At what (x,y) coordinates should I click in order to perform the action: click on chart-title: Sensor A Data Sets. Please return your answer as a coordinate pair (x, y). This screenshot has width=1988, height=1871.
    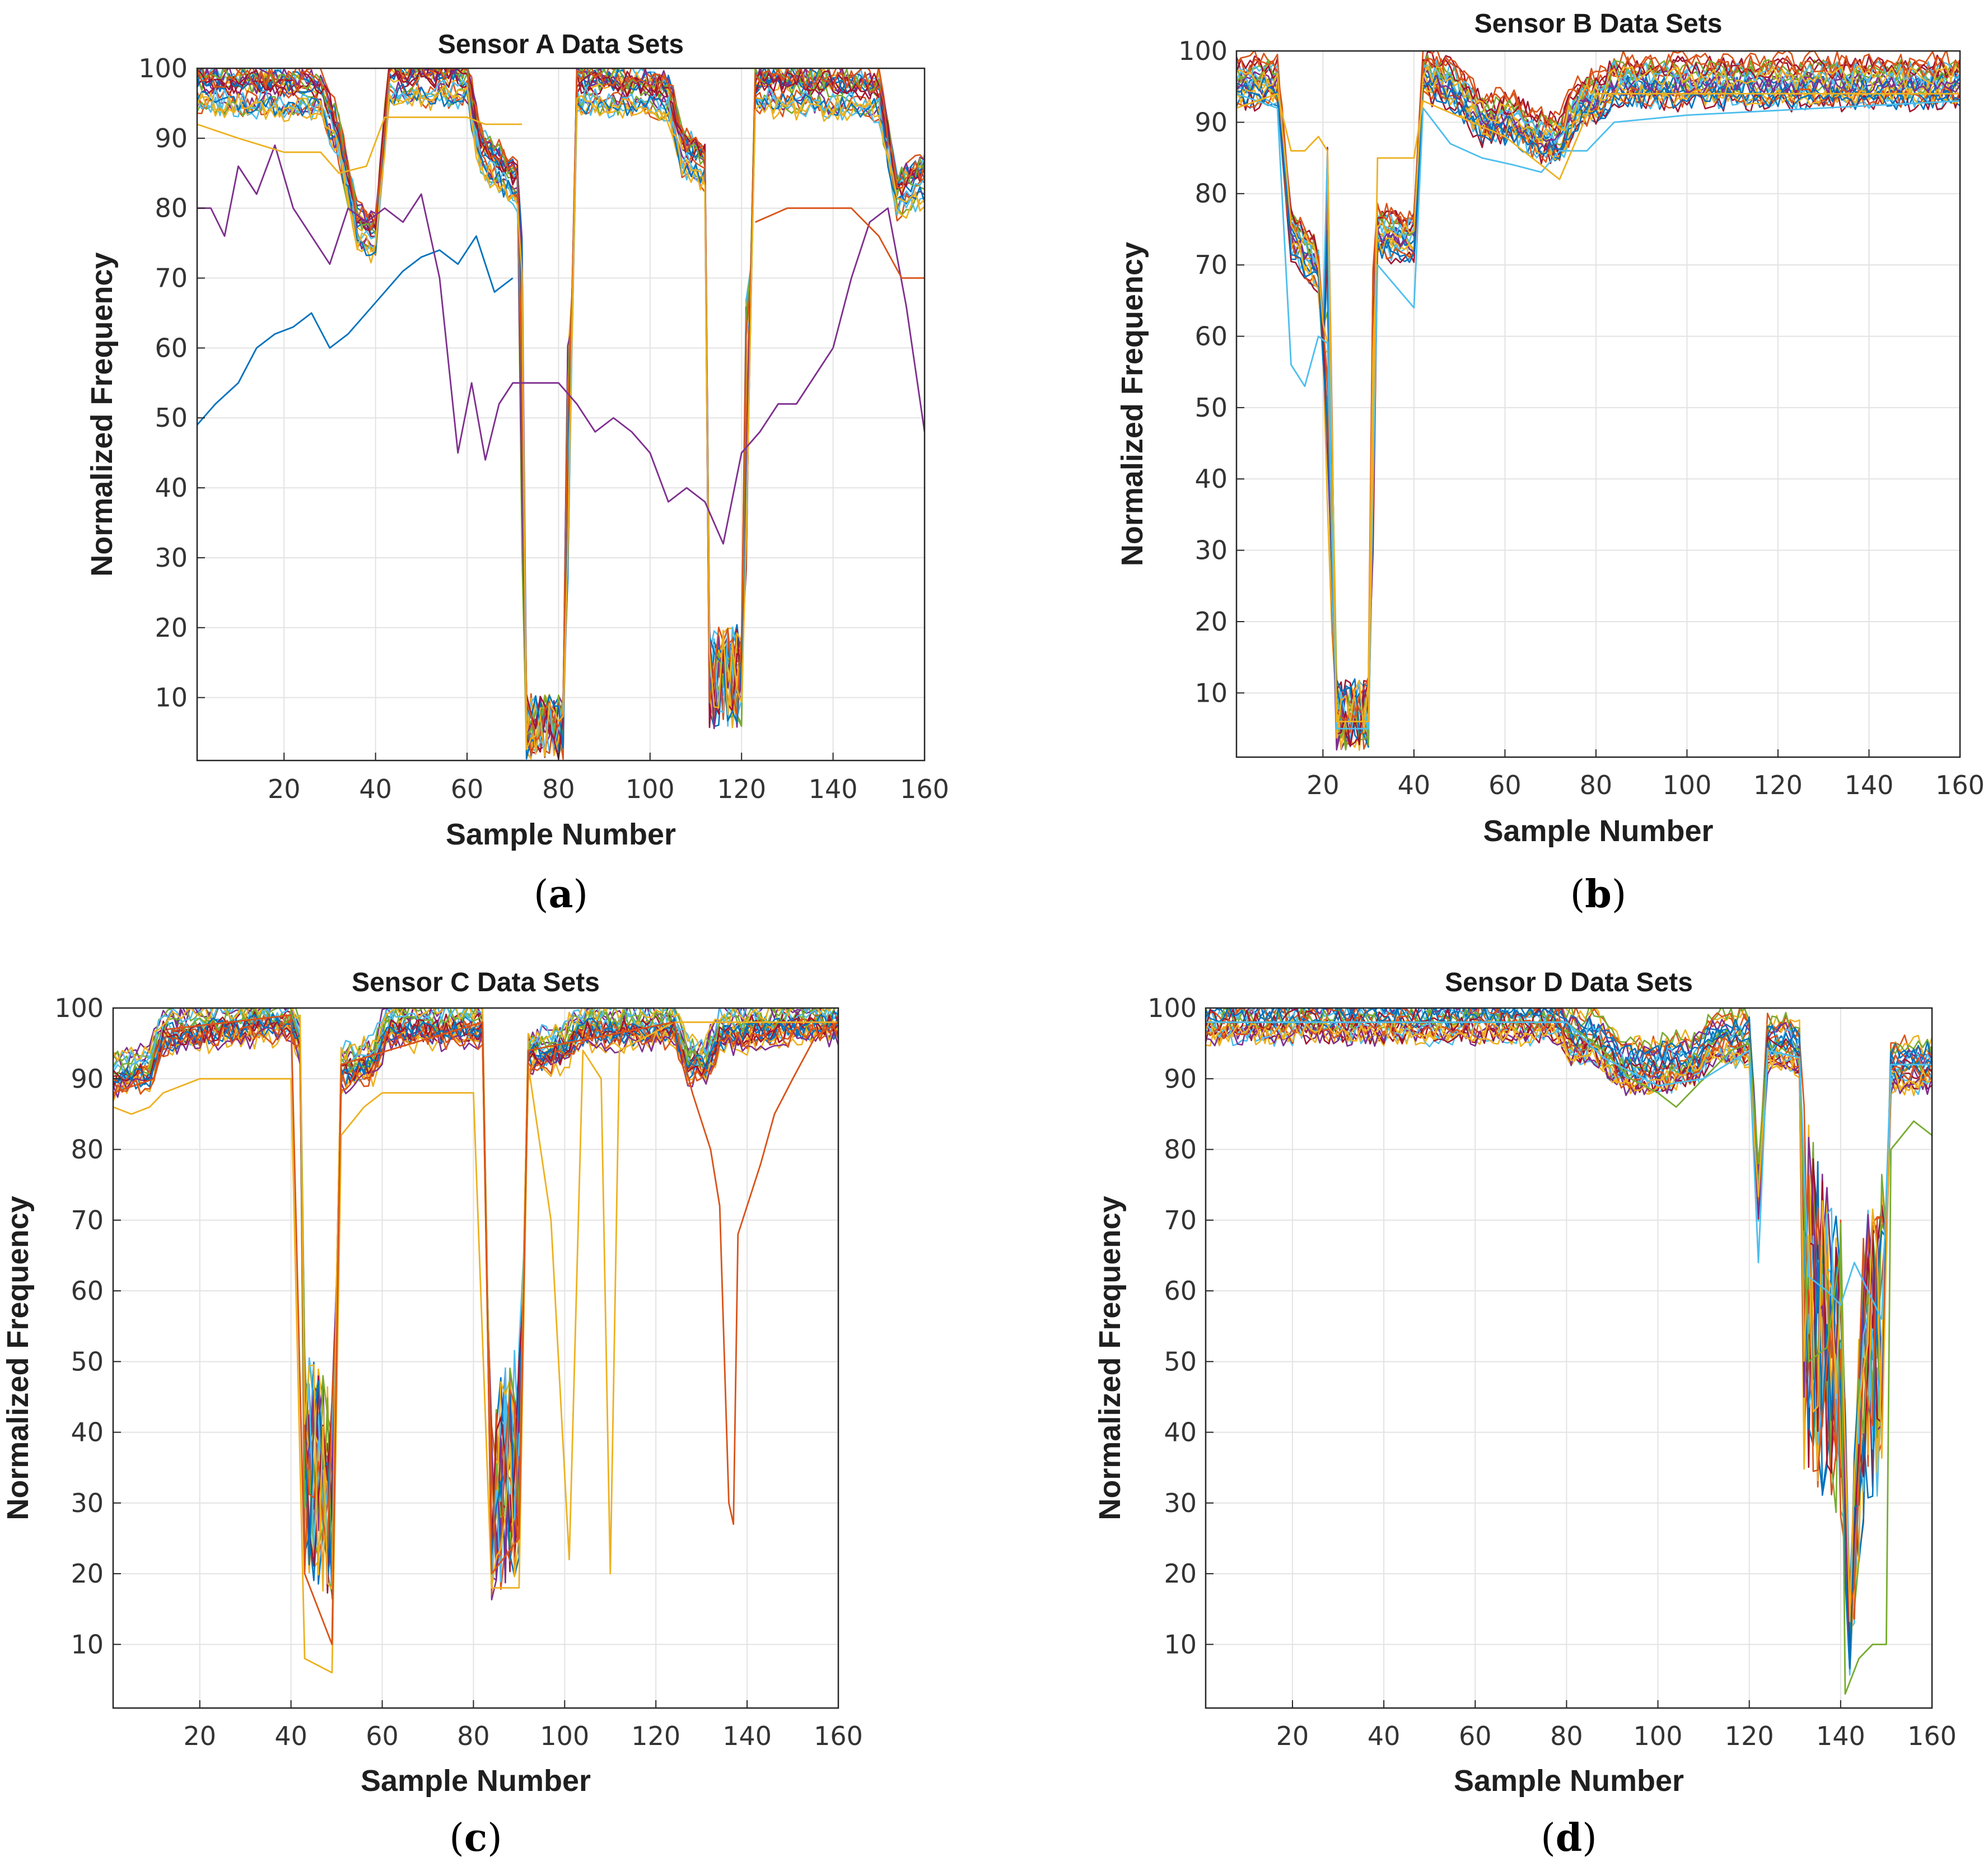
    Looking at the image, I should click on (561, 44).